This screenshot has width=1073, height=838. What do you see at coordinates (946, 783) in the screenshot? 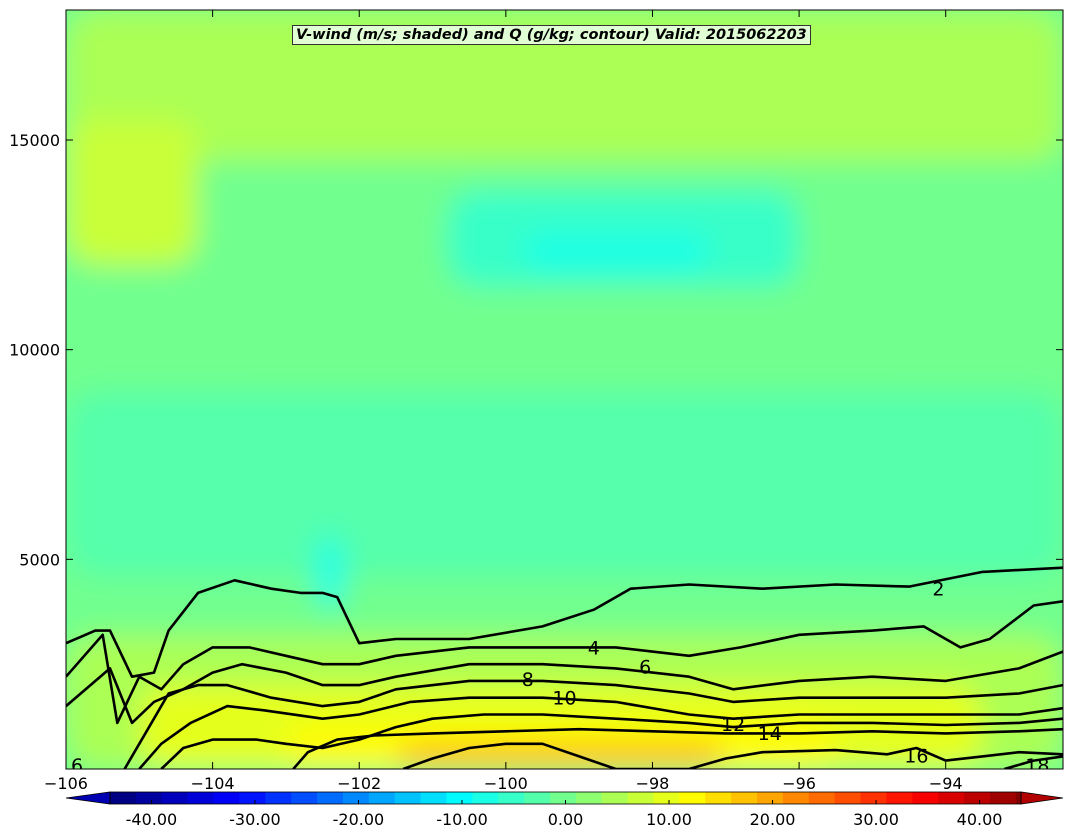
I see `x-tick-label: −94` at bounding box center [946, 783].